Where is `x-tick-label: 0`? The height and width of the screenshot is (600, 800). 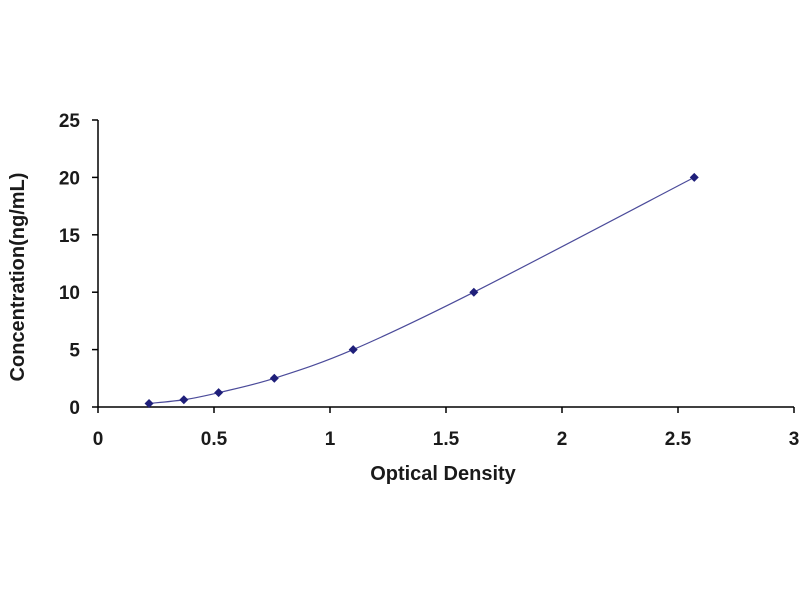 x-tick-label: 0 is located at coordinates (98, 439).